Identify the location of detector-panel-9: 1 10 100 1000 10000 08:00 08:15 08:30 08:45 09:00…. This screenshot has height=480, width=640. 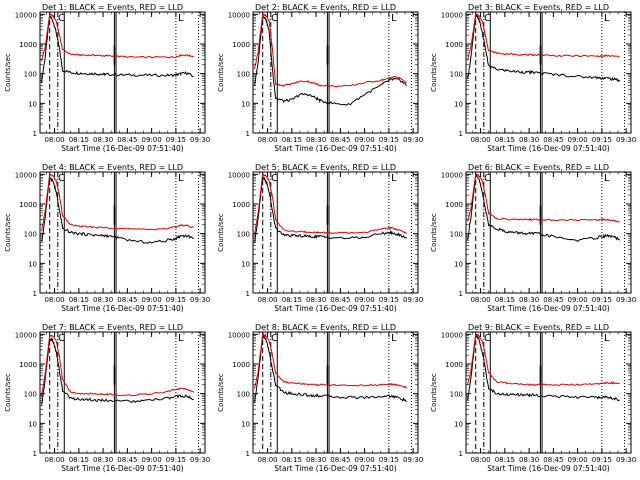
(533, 398).